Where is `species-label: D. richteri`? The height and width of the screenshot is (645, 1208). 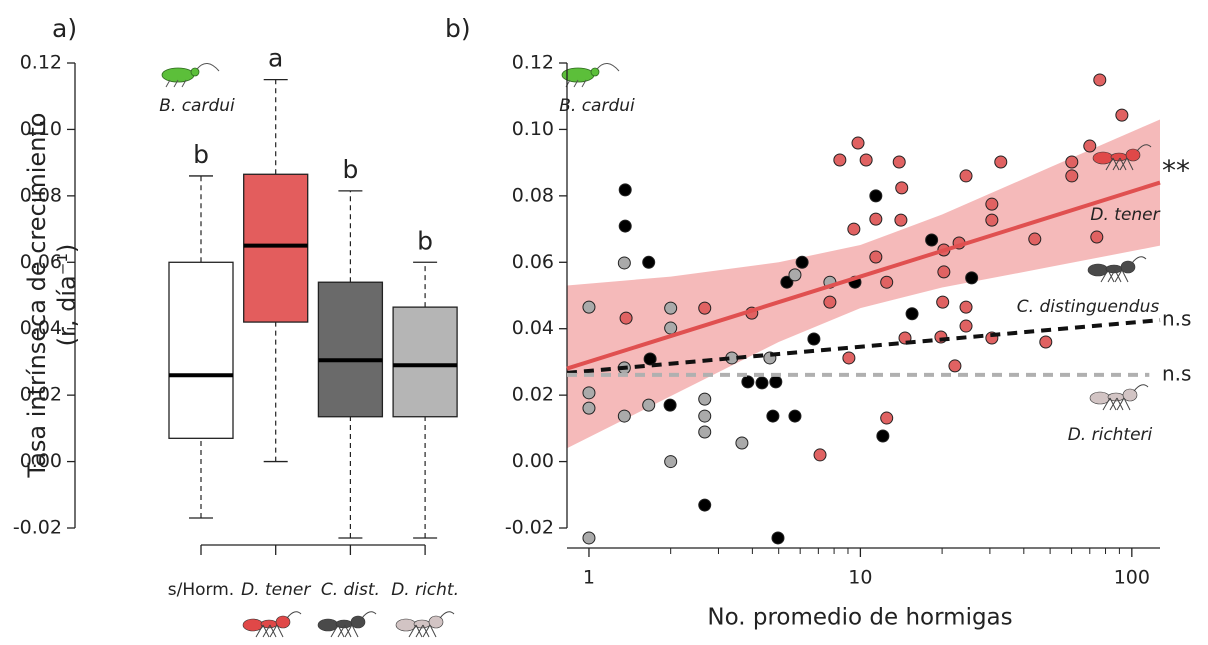
species-label: D. richteri is located at coordinates (1110, 435).